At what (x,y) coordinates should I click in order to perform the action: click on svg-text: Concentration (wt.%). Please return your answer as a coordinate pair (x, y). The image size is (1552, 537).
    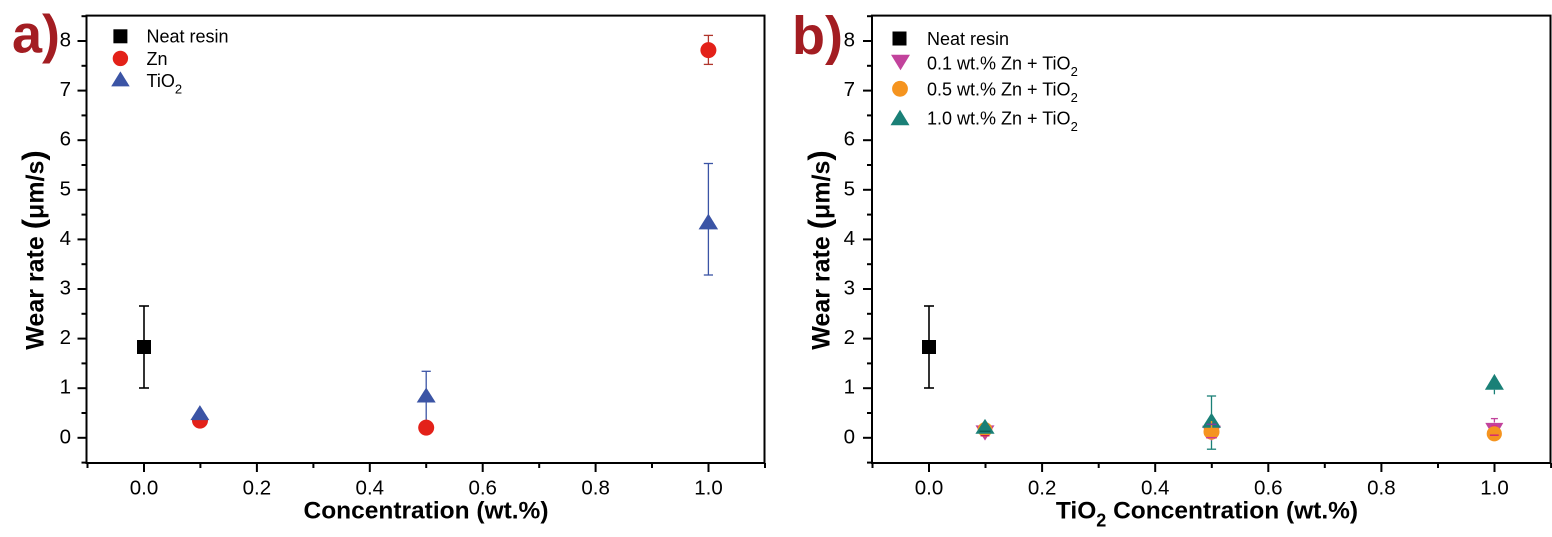
    Looking at the image, I should click on (426, 511).